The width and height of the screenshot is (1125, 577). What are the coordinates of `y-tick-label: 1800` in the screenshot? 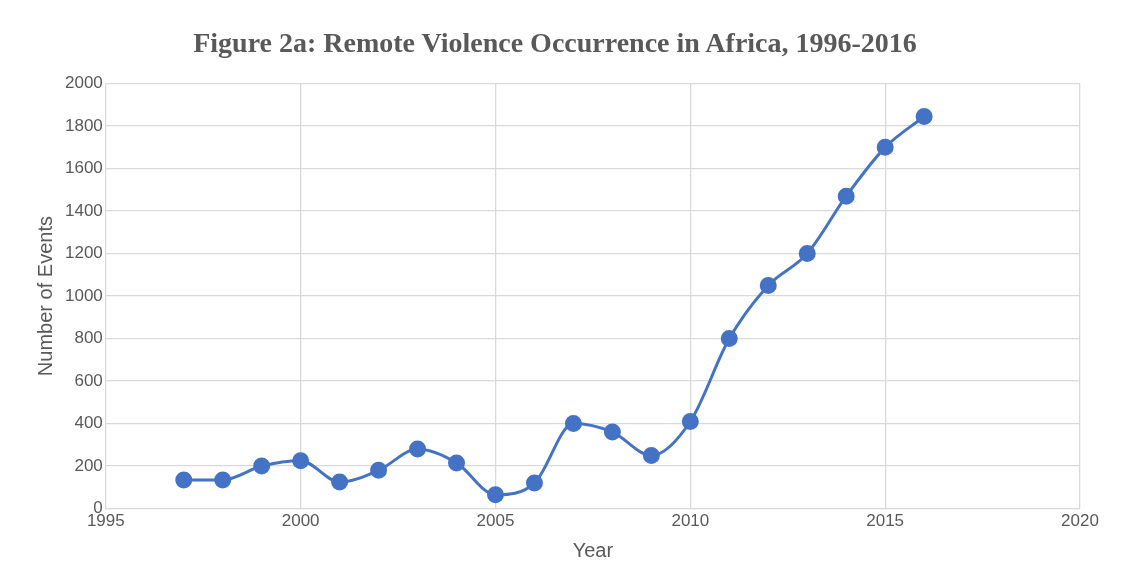 It's located at (83, 125).